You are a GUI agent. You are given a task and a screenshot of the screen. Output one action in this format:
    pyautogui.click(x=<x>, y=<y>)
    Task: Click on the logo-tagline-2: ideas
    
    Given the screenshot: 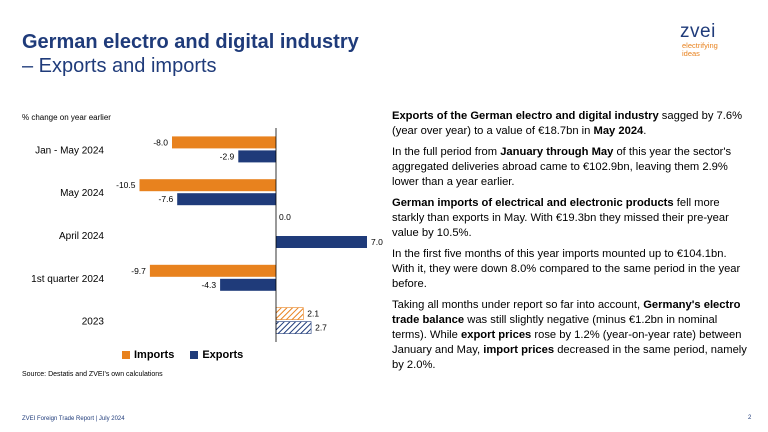 What is the action you would take?
    pyautogui.click(x=691, y=53)
    